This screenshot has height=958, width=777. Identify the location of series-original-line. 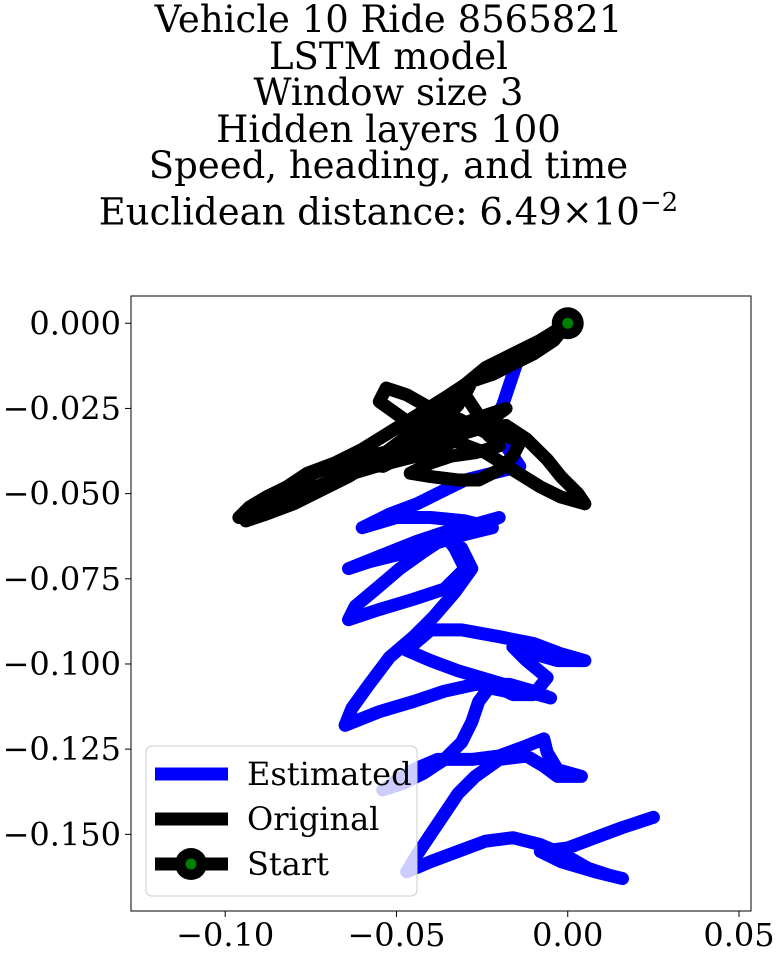
(412, 422).